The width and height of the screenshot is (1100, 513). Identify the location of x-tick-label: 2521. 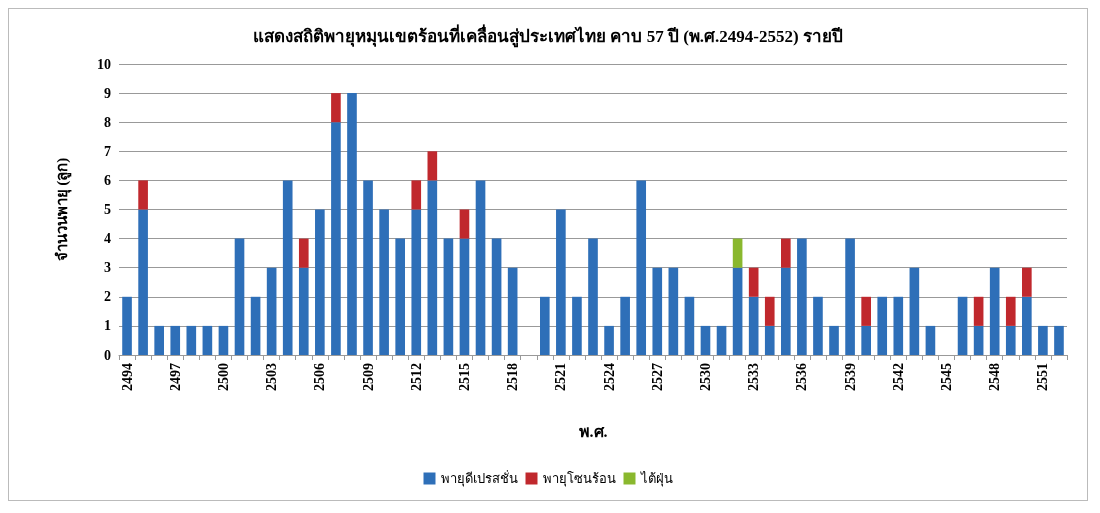
(561, 377).